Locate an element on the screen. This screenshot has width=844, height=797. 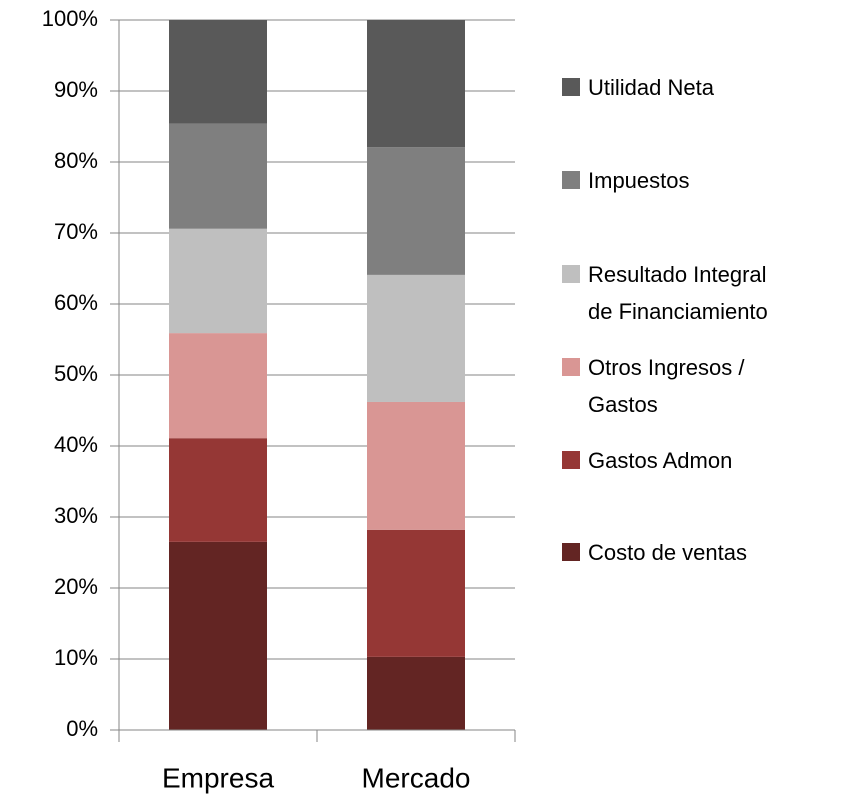
legend-label: Resultado Integral de Financiamiento is located at coordinates (678, 293).